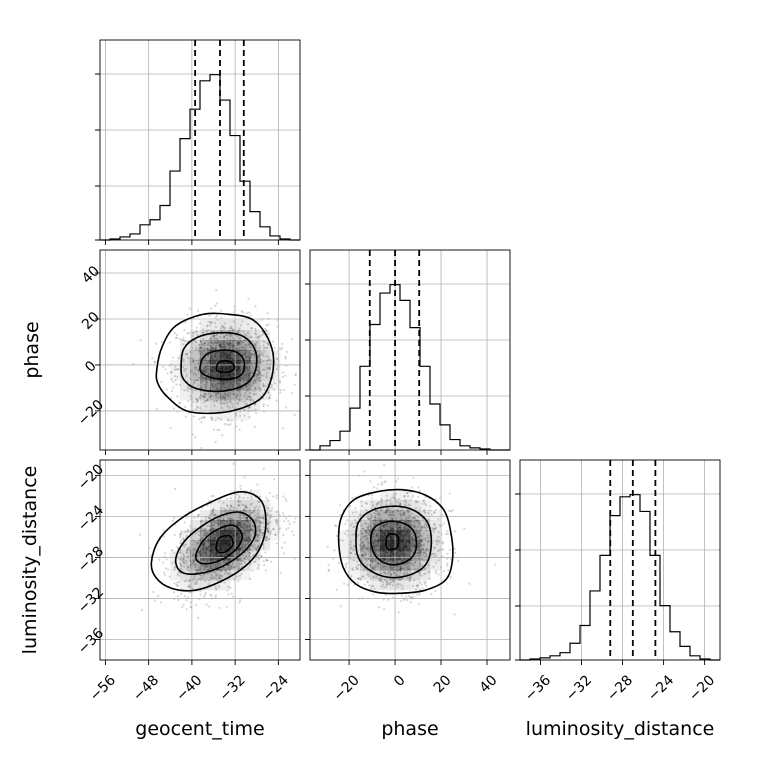  Describe the element at coordinates (346, 688) in the screenshot. I see `x-tick-label-phase: −20` at that location.